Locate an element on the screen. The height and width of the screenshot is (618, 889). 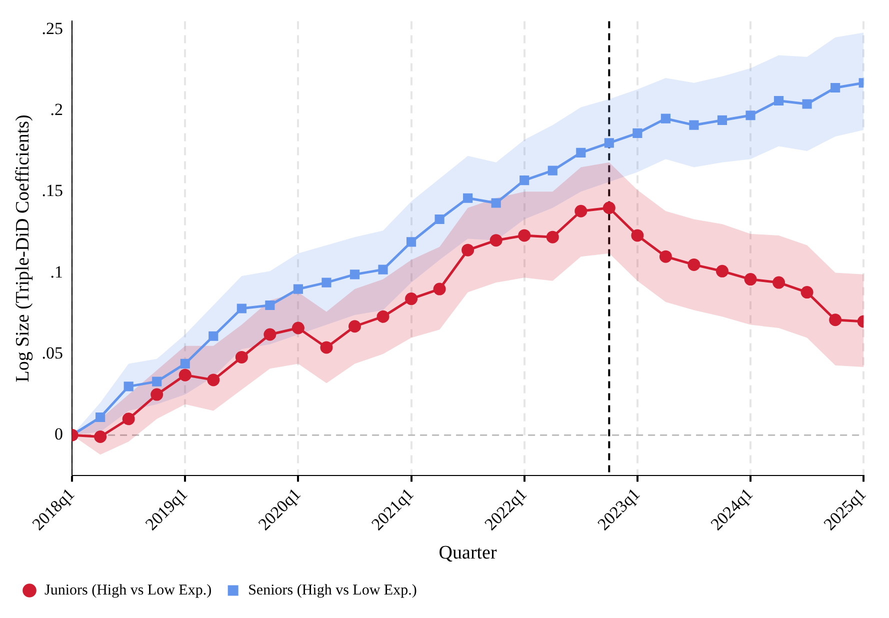
y-tick-label: .25 is located at coordinates (53, 28).